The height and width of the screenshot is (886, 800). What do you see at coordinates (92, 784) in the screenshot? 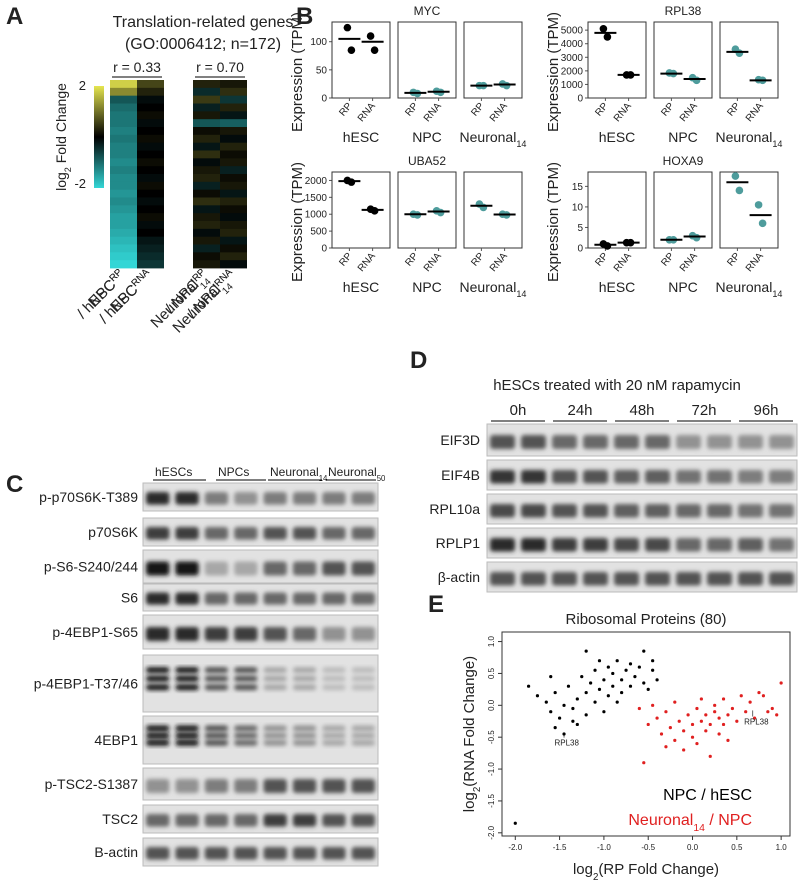
I see `blot-row-label: p-TSC2-S1387` at bounding box center [92, 784].